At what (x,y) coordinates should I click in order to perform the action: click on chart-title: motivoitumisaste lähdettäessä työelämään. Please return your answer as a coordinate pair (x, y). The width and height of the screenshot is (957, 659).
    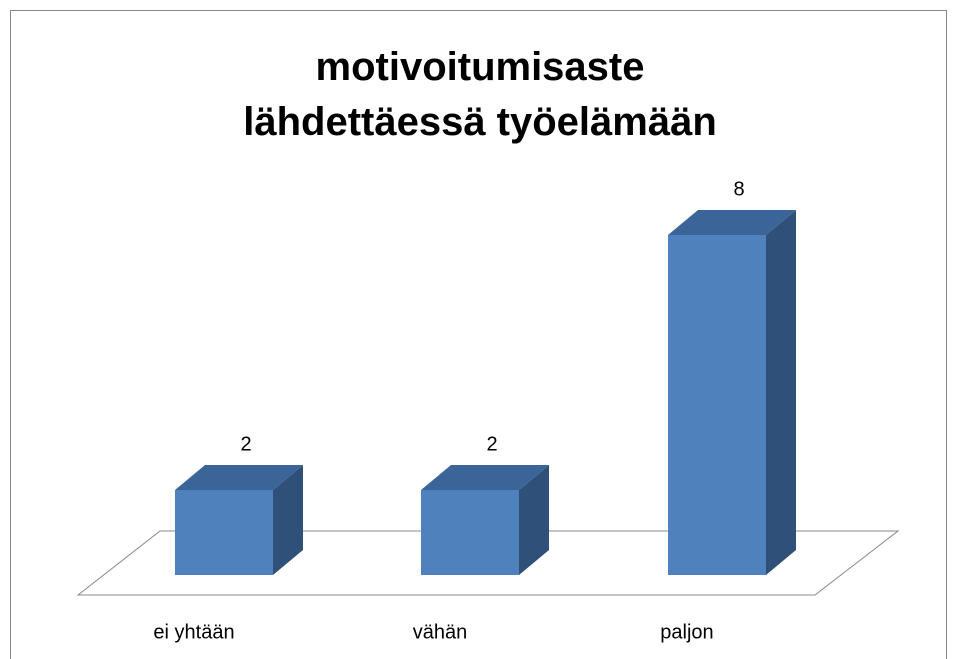
    Looking at the image, I should click on (480, 94).